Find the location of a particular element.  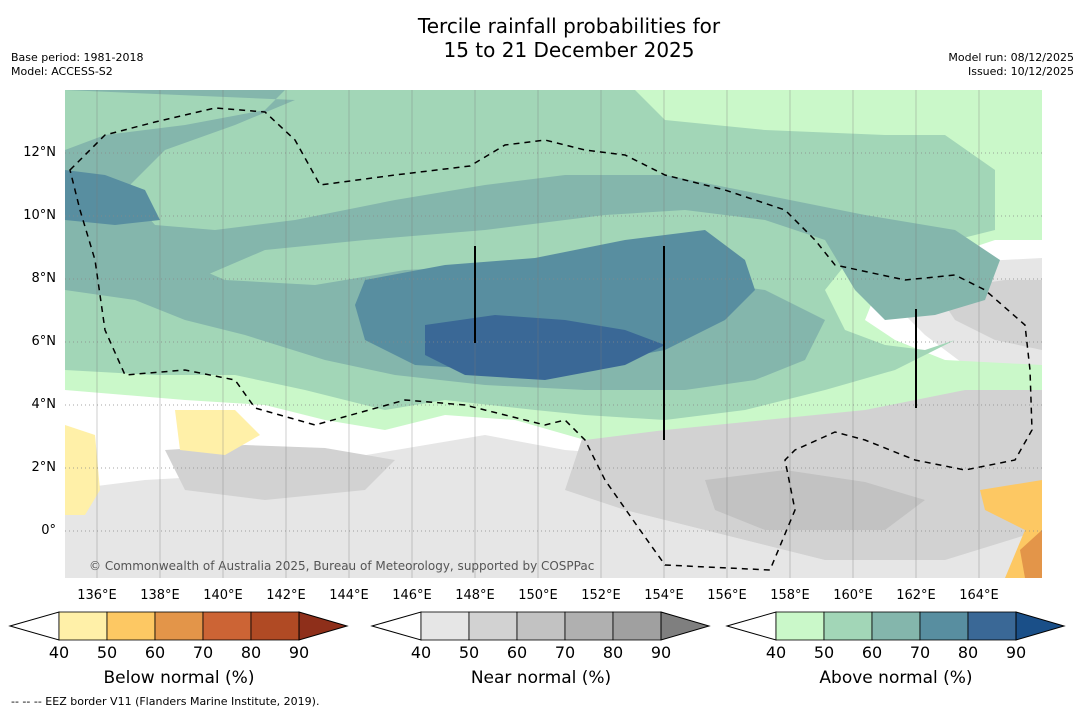

meta-right: Model run: 08/12/2025 Issued: 10/12/2025 is located at coordinates (1011, 65).